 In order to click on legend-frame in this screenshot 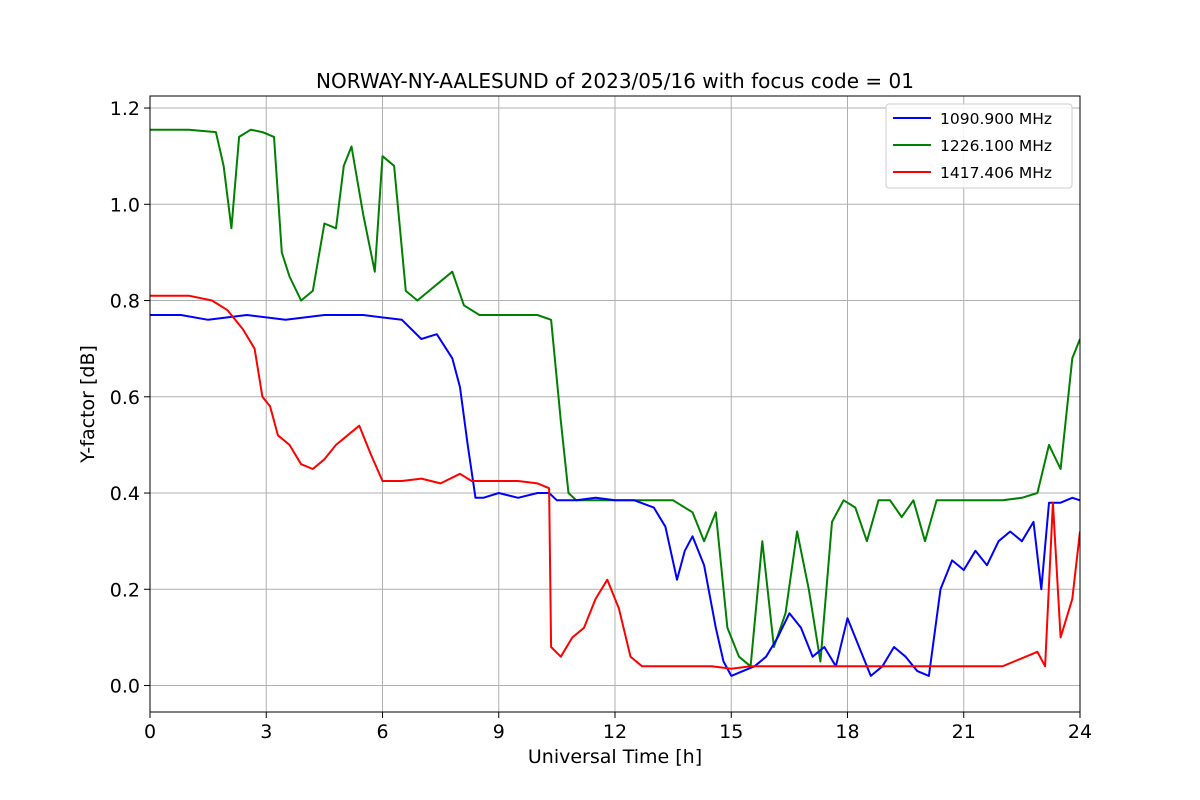, I will do `click(979, 146)`.